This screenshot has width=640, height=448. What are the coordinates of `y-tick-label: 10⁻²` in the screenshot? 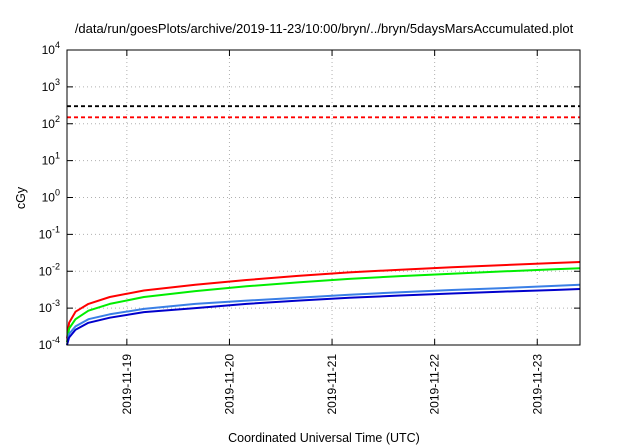 It's located at (49, 269).